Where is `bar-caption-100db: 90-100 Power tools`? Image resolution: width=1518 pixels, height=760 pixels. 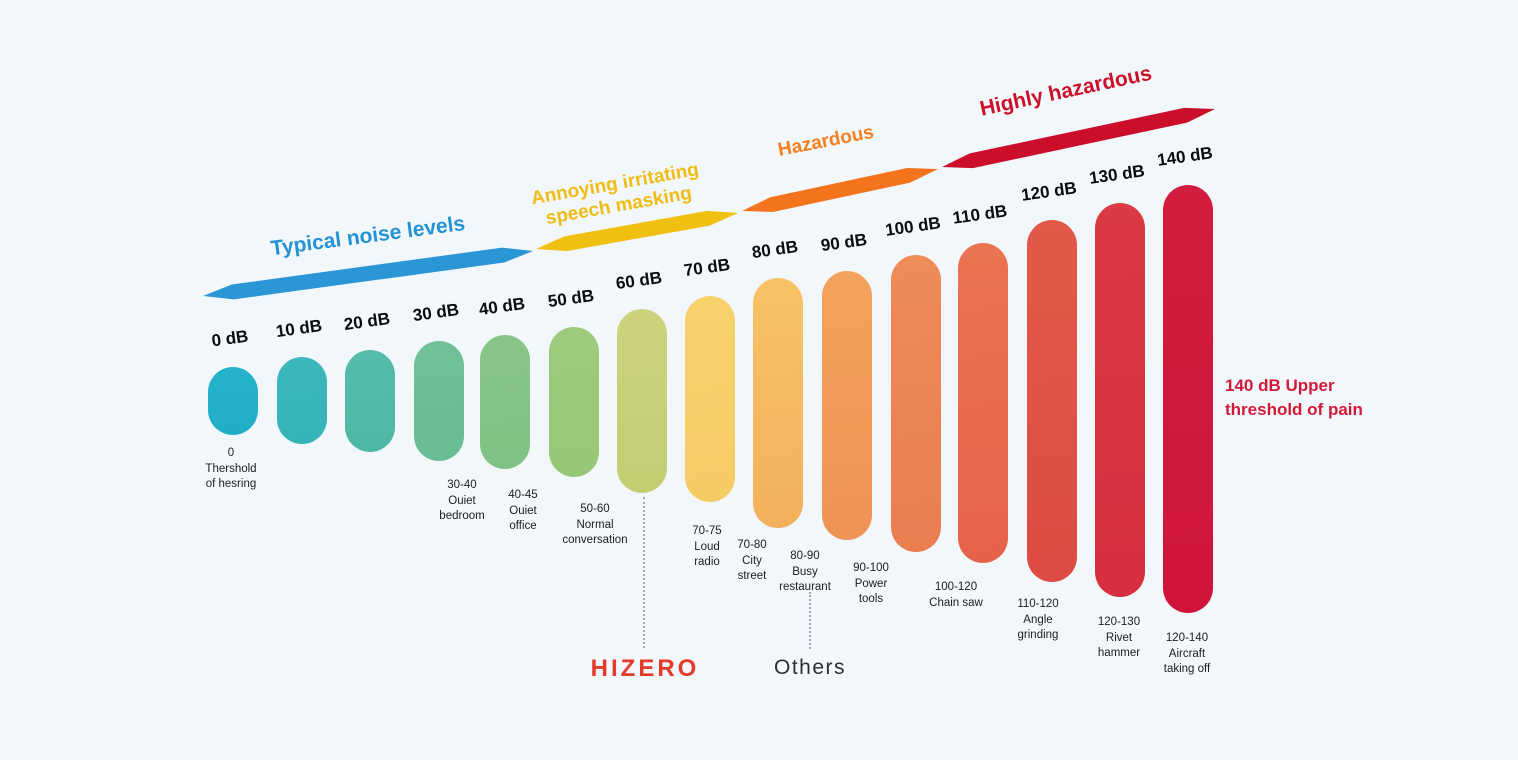 bar-caption-100db: 90-100 Power tools is located at coordinates (871, 584).